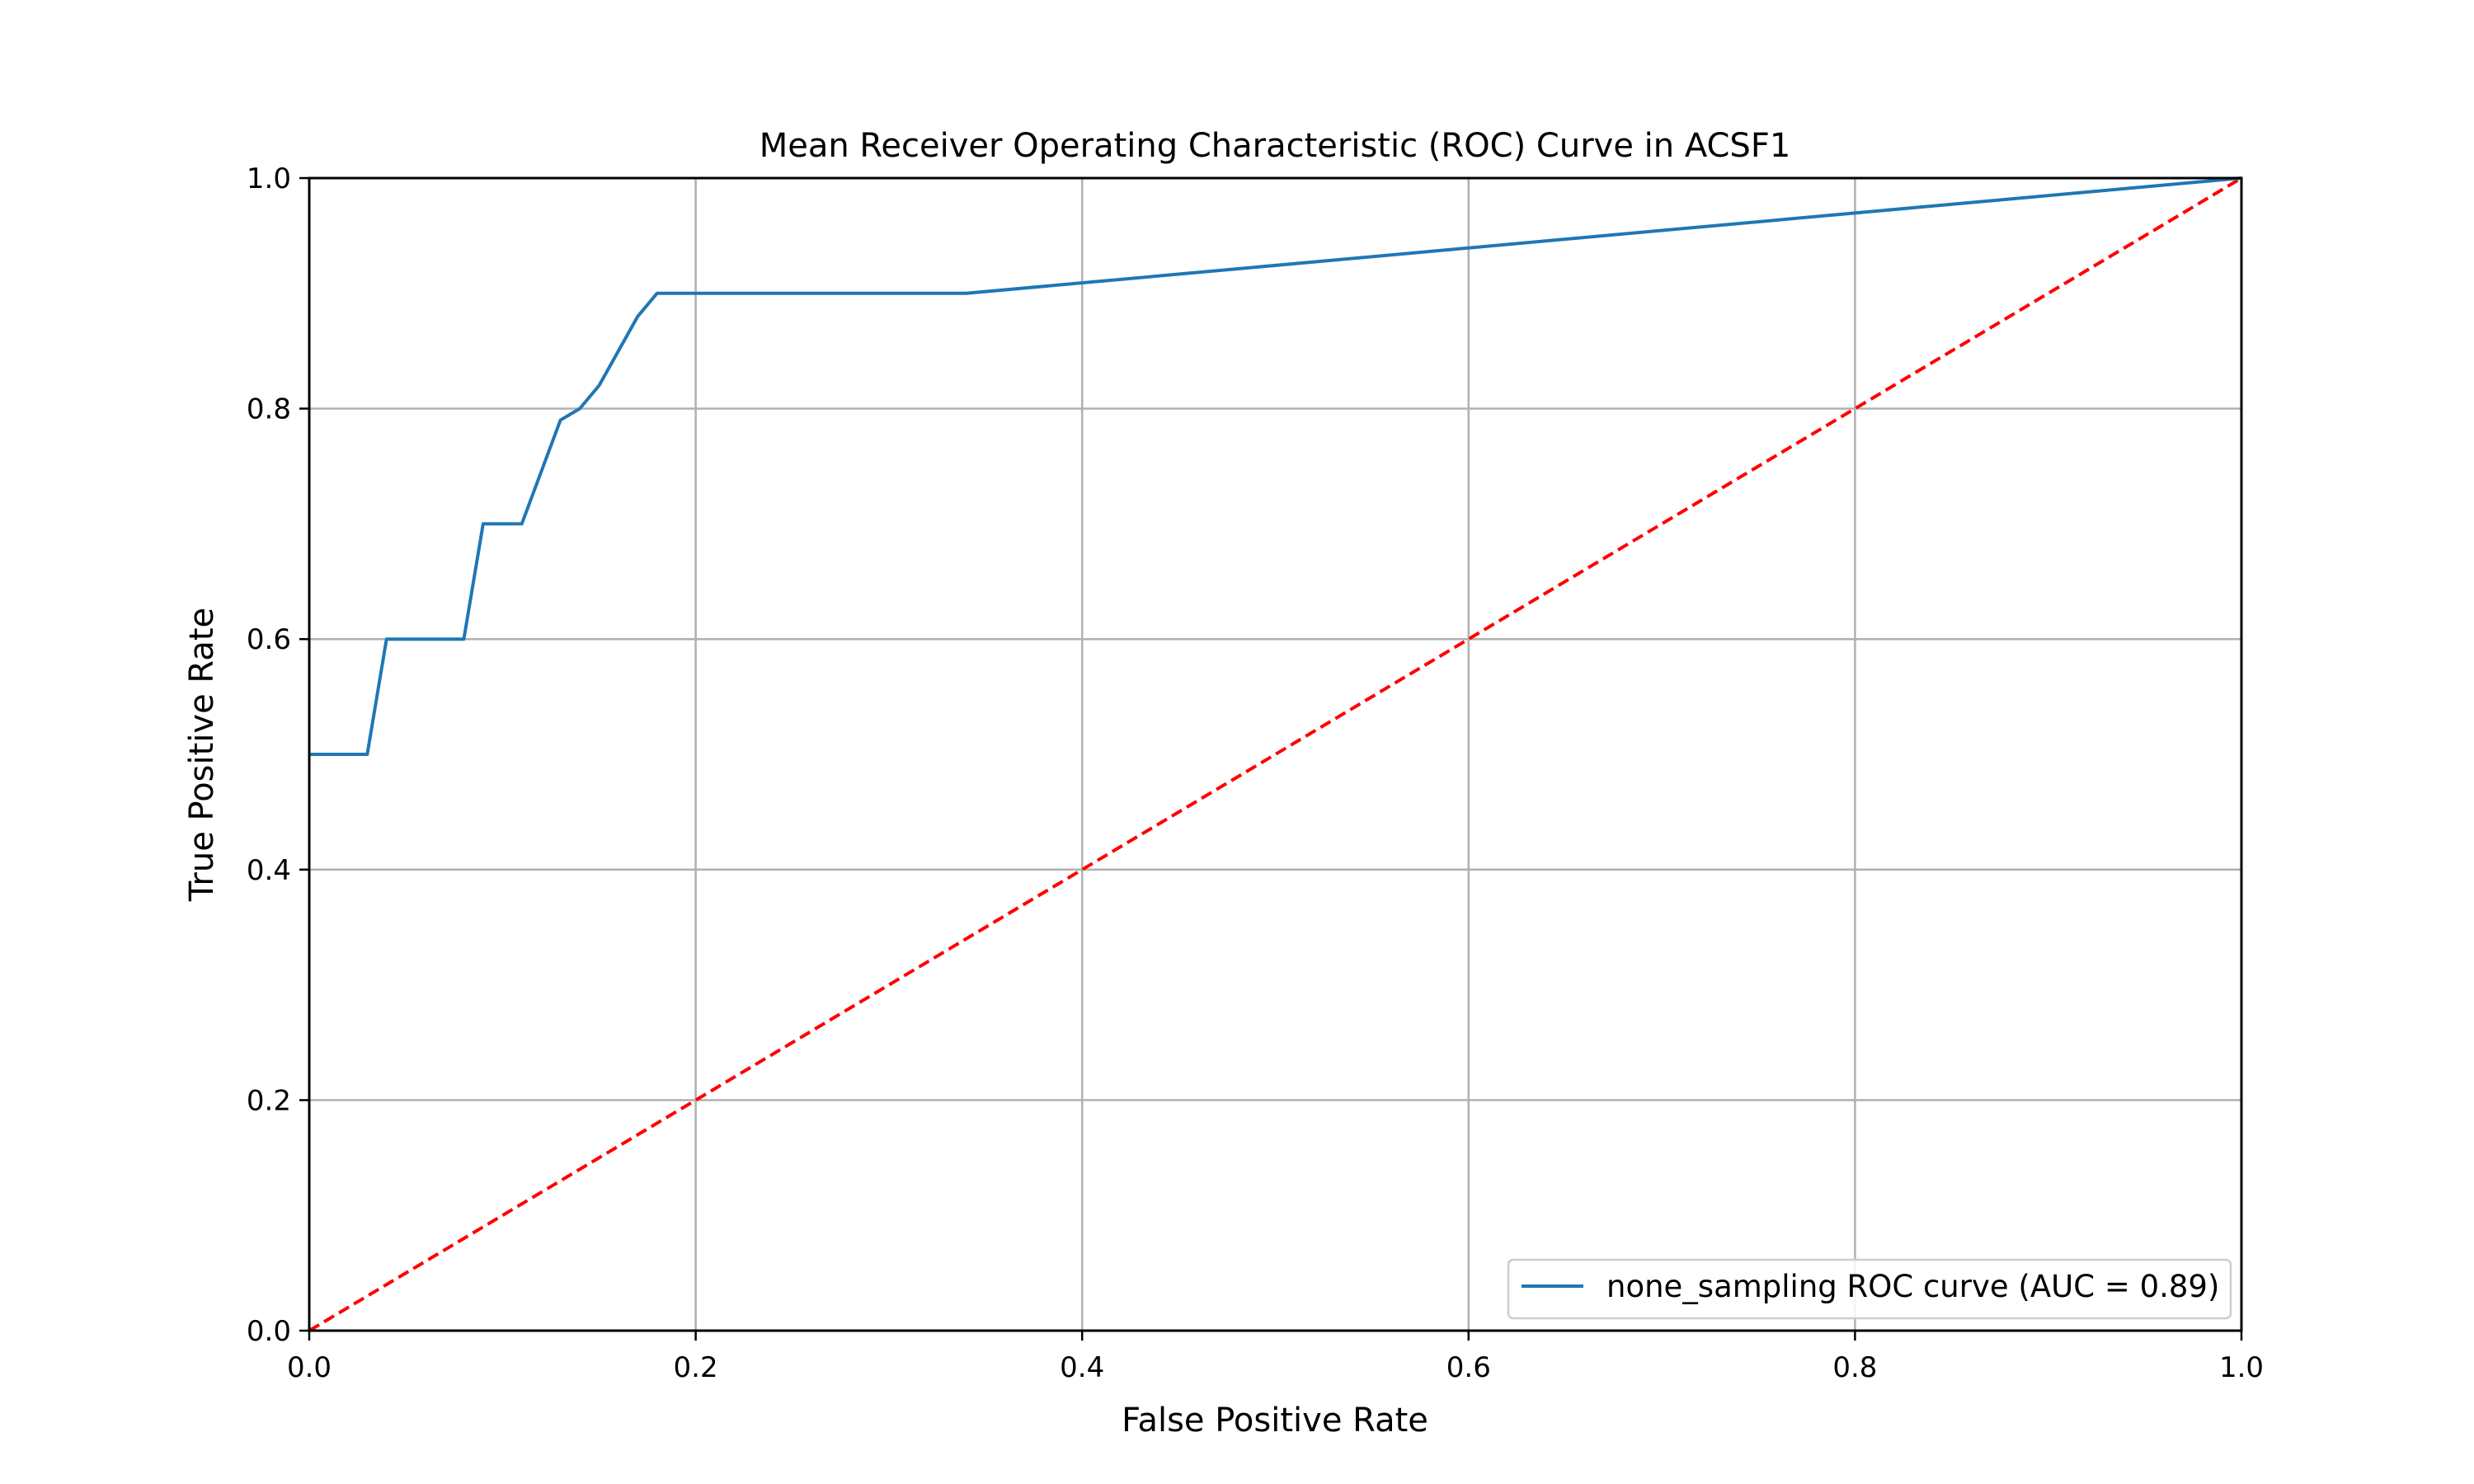  Describe the element at coordinates (269, 1100) in the screenshot. I see `y-tick-label: 0.2` at that location.